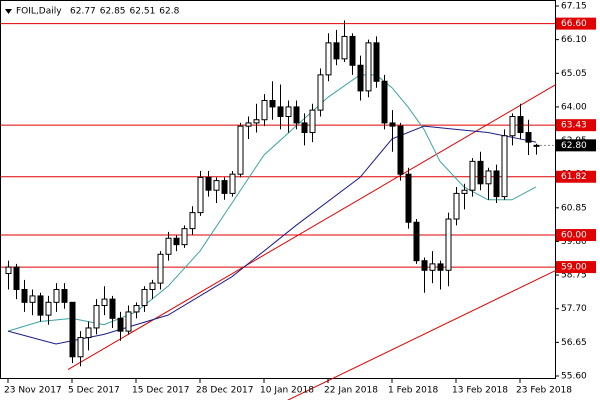 This screenshot has height=400, width=600. I want to click on menu-arrow, so click(8, 11).